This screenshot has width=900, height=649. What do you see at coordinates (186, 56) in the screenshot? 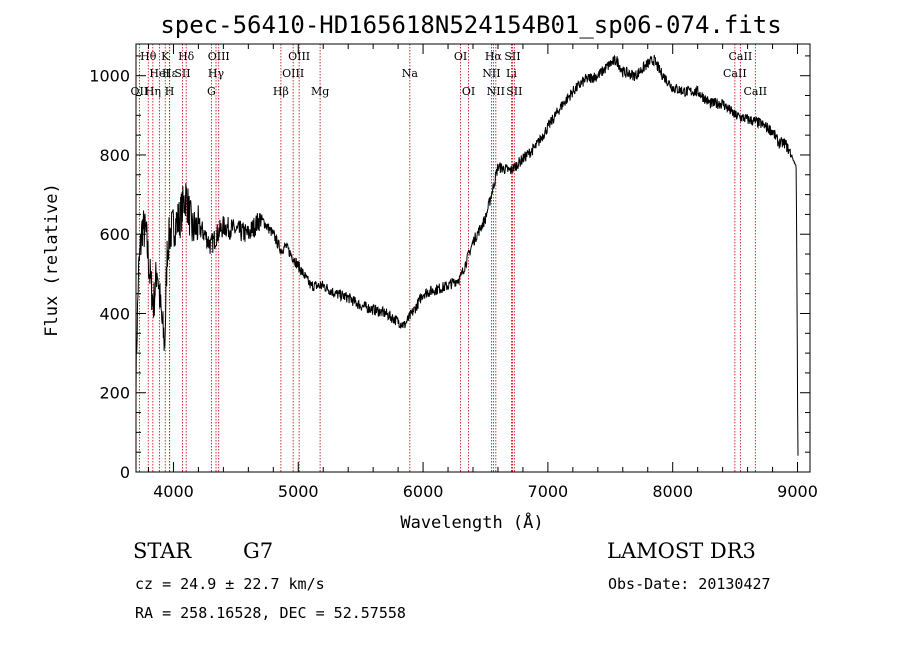
I see `spectral-line-label: Hδ` at bounding box center [186, 56].